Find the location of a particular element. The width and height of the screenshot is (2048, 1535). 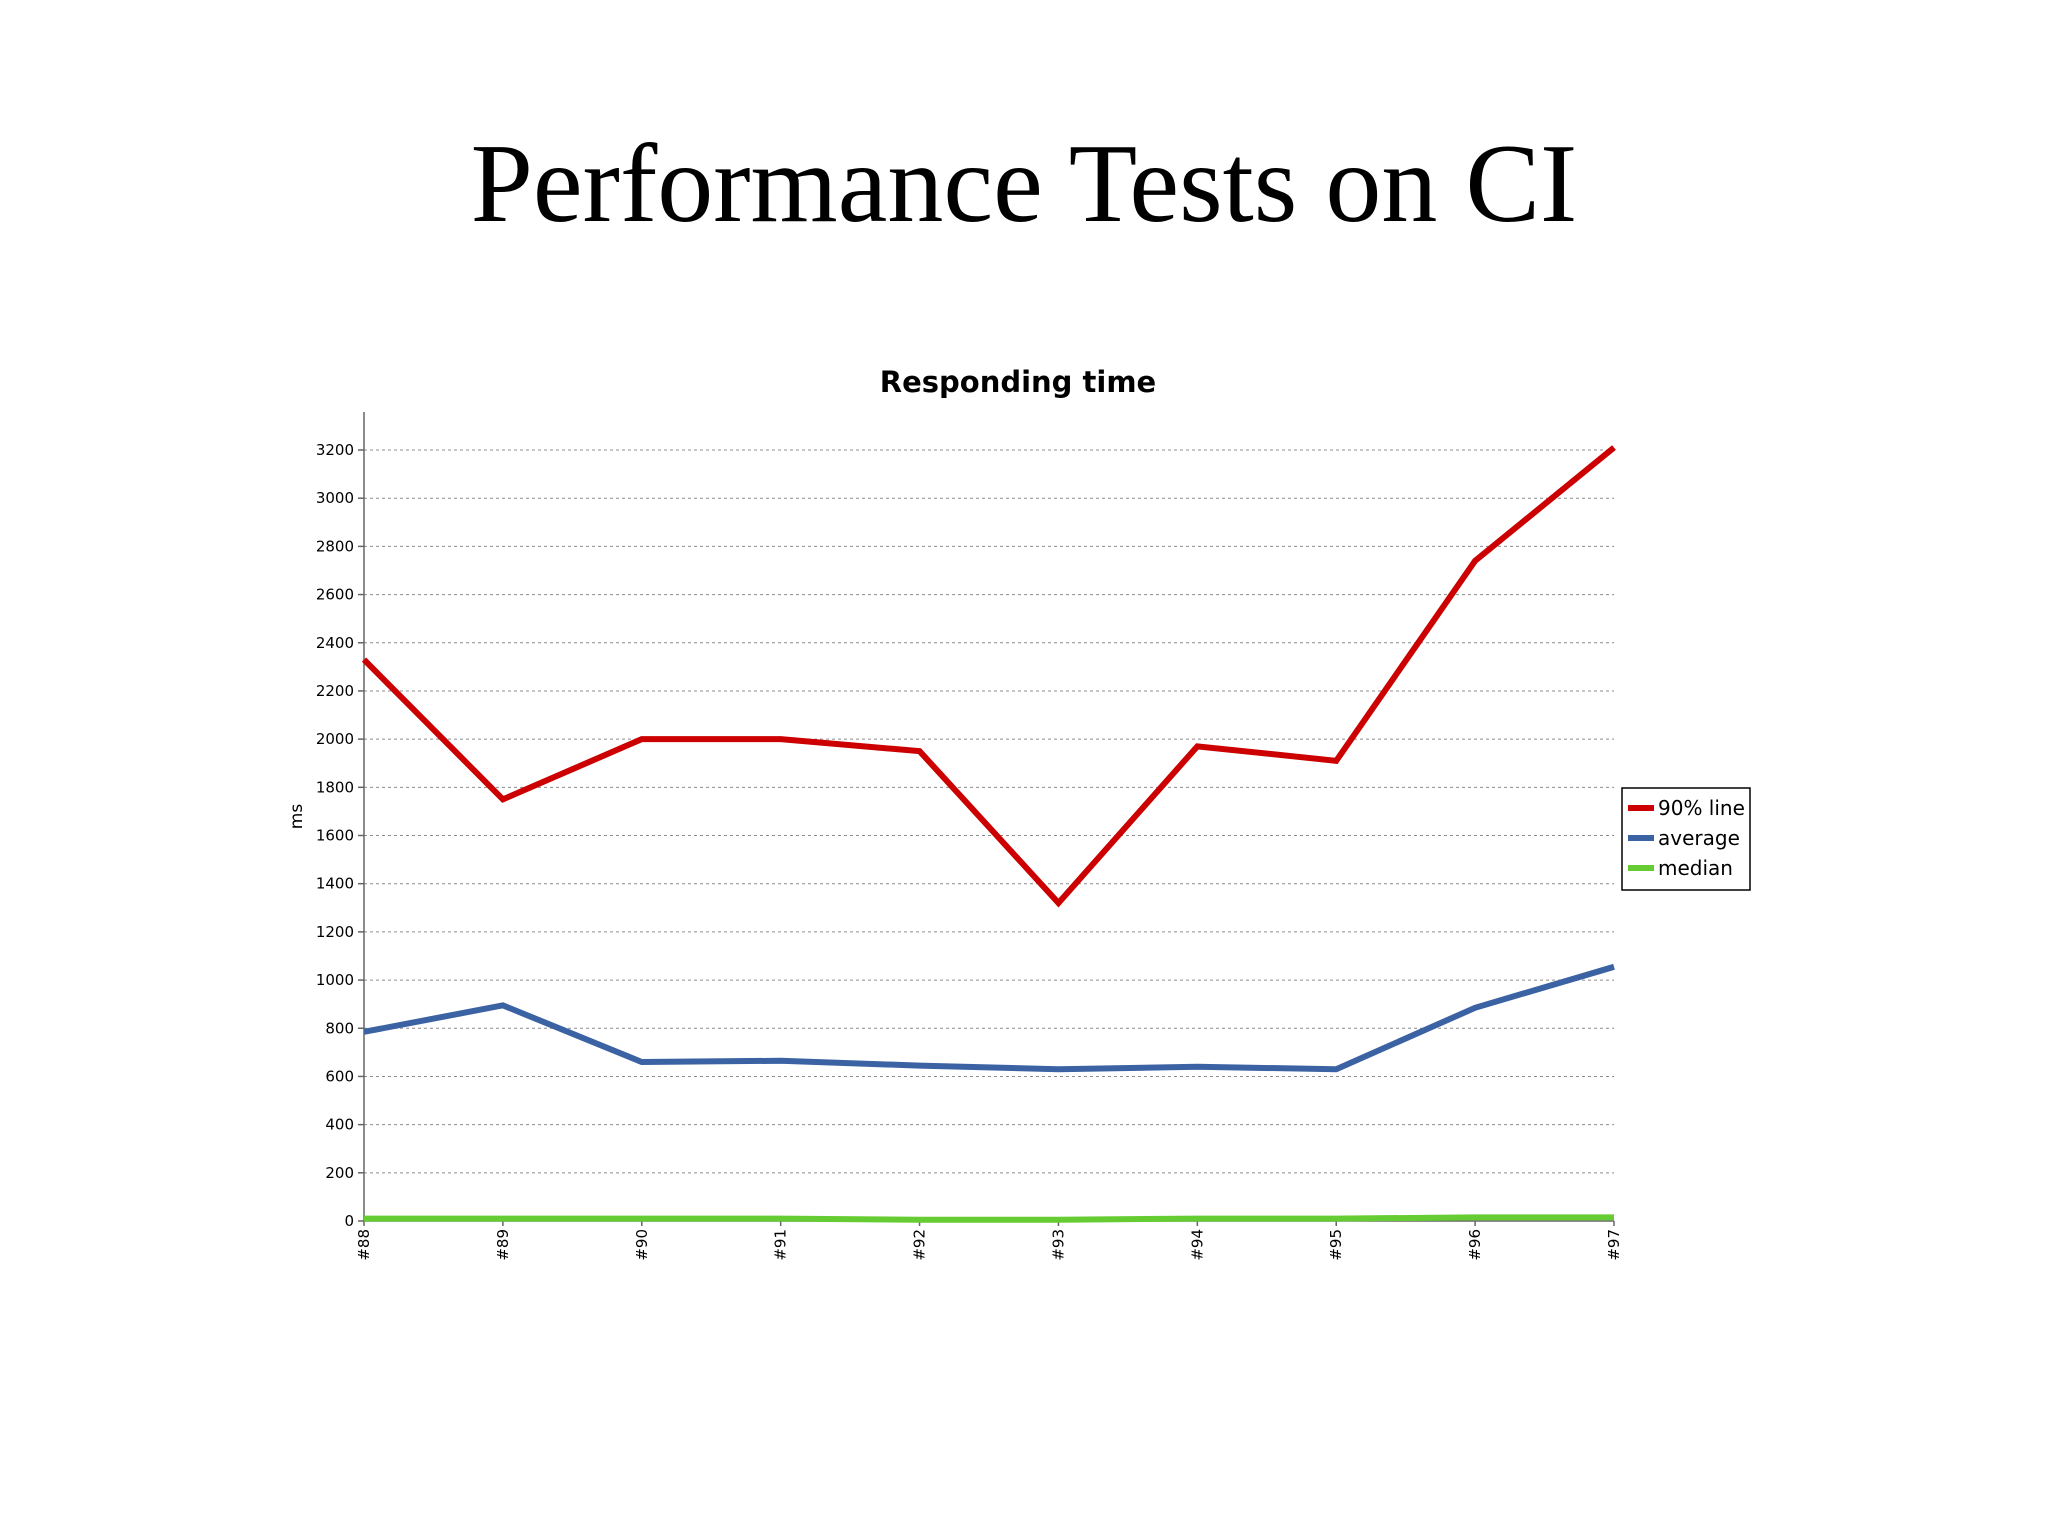

x-tick-label: #94 is located at coordinates (1197, 1245).